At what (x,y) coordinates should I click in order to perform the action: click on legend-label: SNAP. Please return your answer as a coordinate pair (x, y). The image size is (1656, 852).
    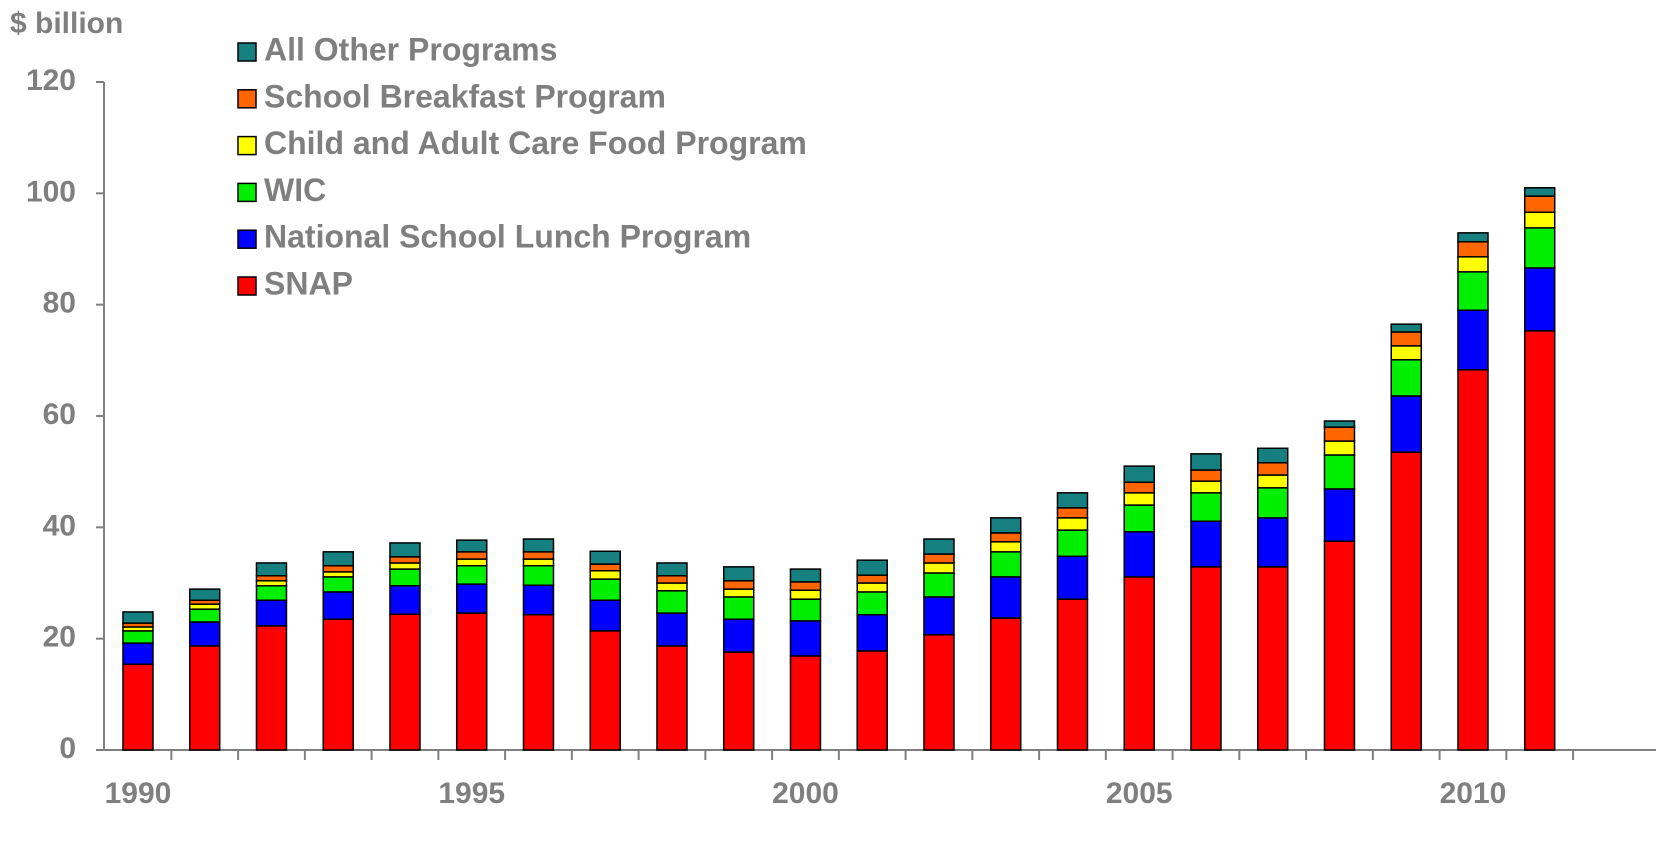
    Looking at the image, I should click on (308, 283).